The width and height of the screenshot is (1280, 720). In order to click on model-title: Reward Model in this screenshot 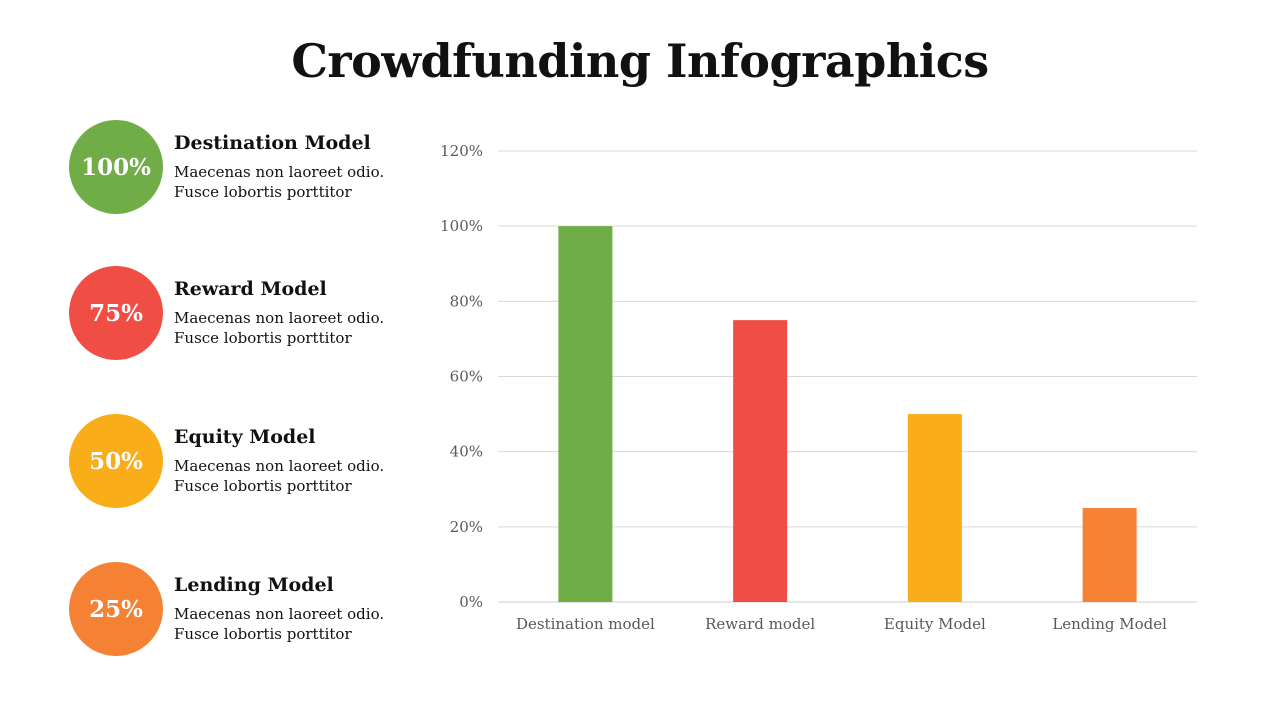, I will do `click(250, 289)`.